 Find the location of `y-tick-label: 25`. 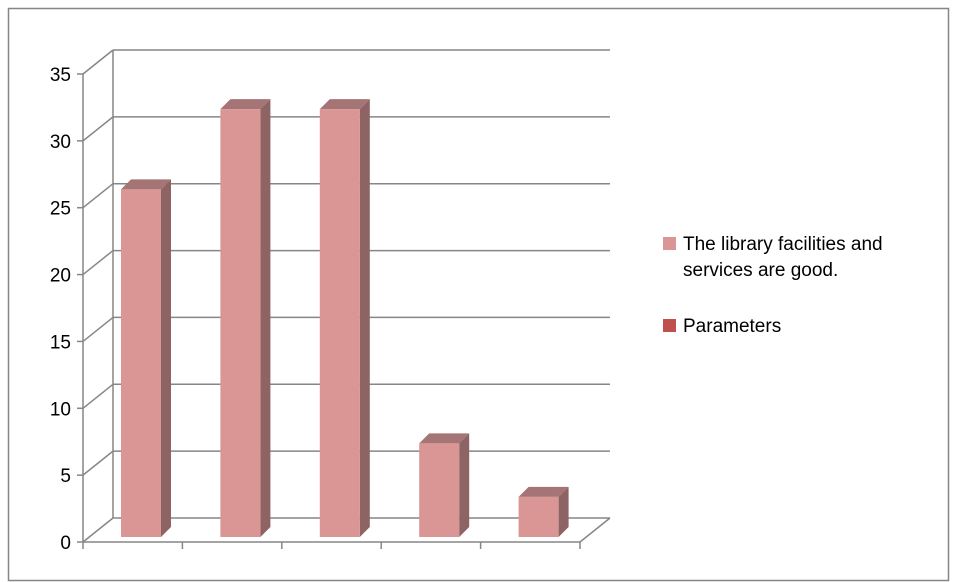

y-tick-label: 25 is located at coordinates (60, 209).